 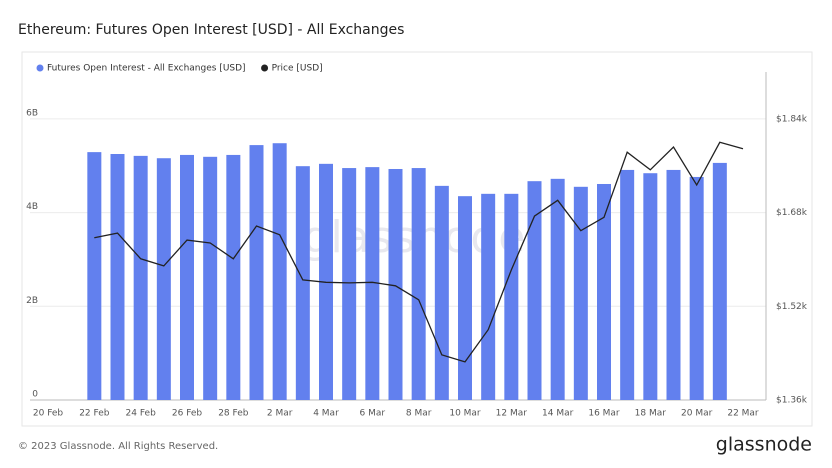 What do you see at coordinates (48, 414) in the screenshot?
I see `x-tick-label: 20 Feb` at bounding box center [48, 414].